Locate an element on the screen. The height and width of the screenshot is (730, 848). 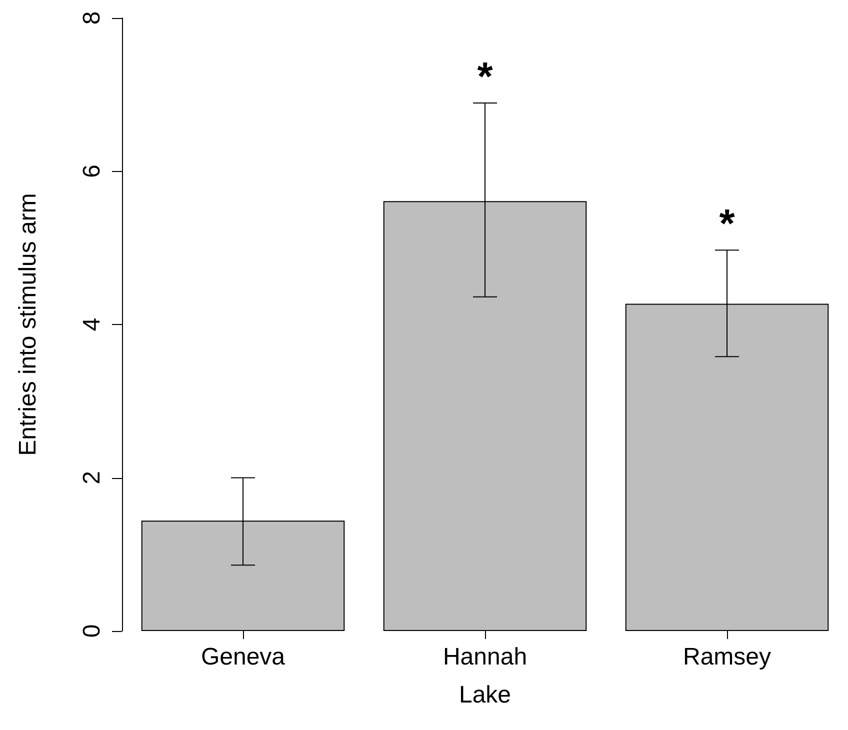
x-axis-title: Lake is located at coordinates (485, 695).